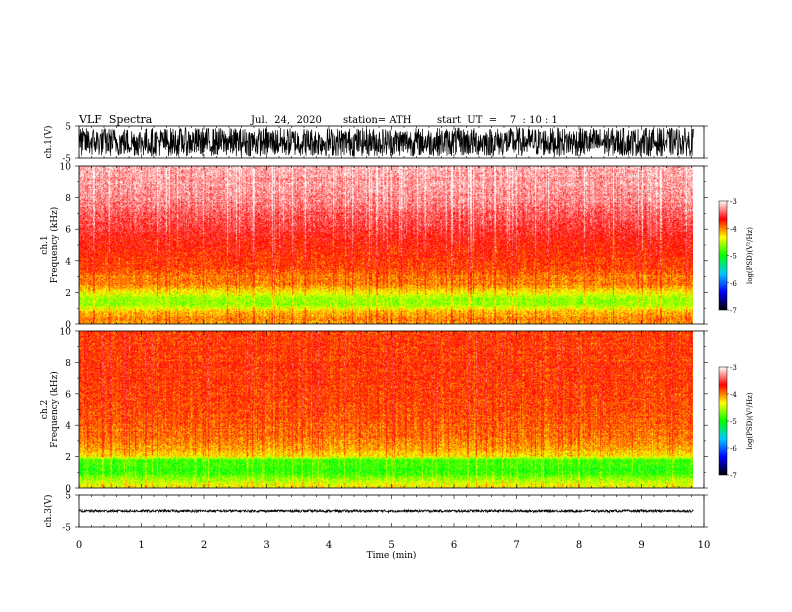 The height and width of the screenshot is (612, 792). Describe the element at coordinates (266, 545) in the screenshot. I see `x-tick-label: 3` at that location.